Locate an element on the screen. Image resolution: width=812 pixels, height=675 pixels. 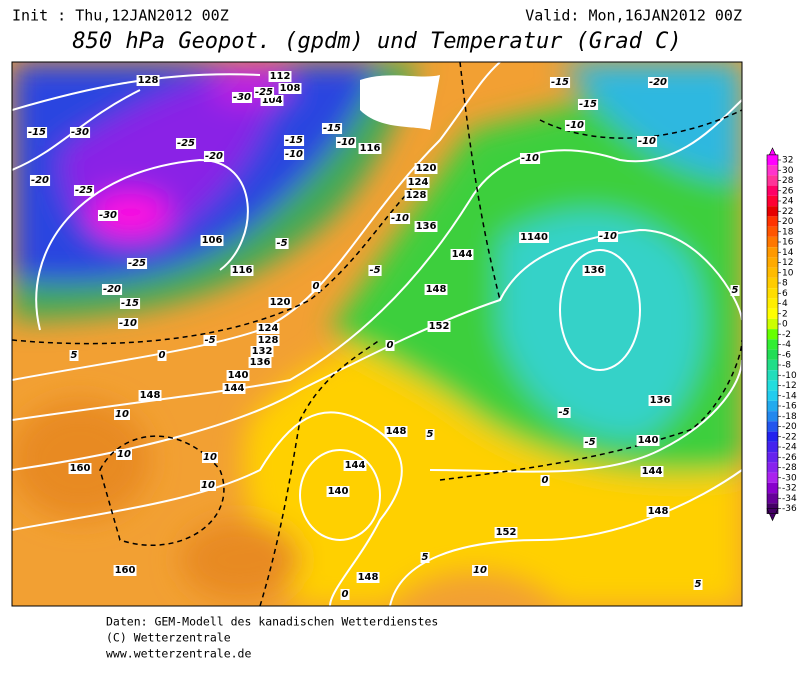
colorbar-label: 18 is located at coordinates (788, 232).